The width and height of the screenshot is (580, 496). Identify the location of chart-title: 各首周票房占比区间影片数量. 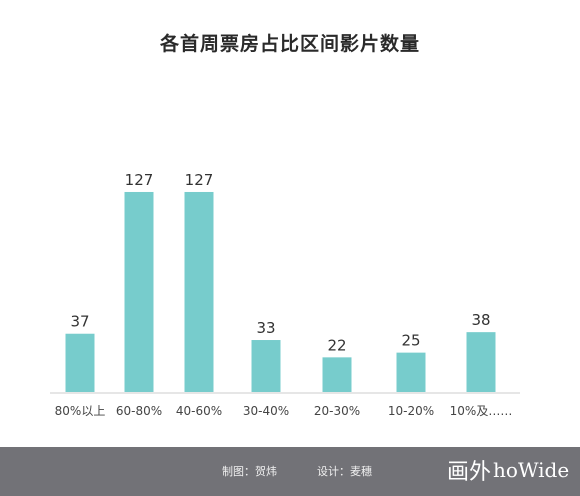
(289, 44).